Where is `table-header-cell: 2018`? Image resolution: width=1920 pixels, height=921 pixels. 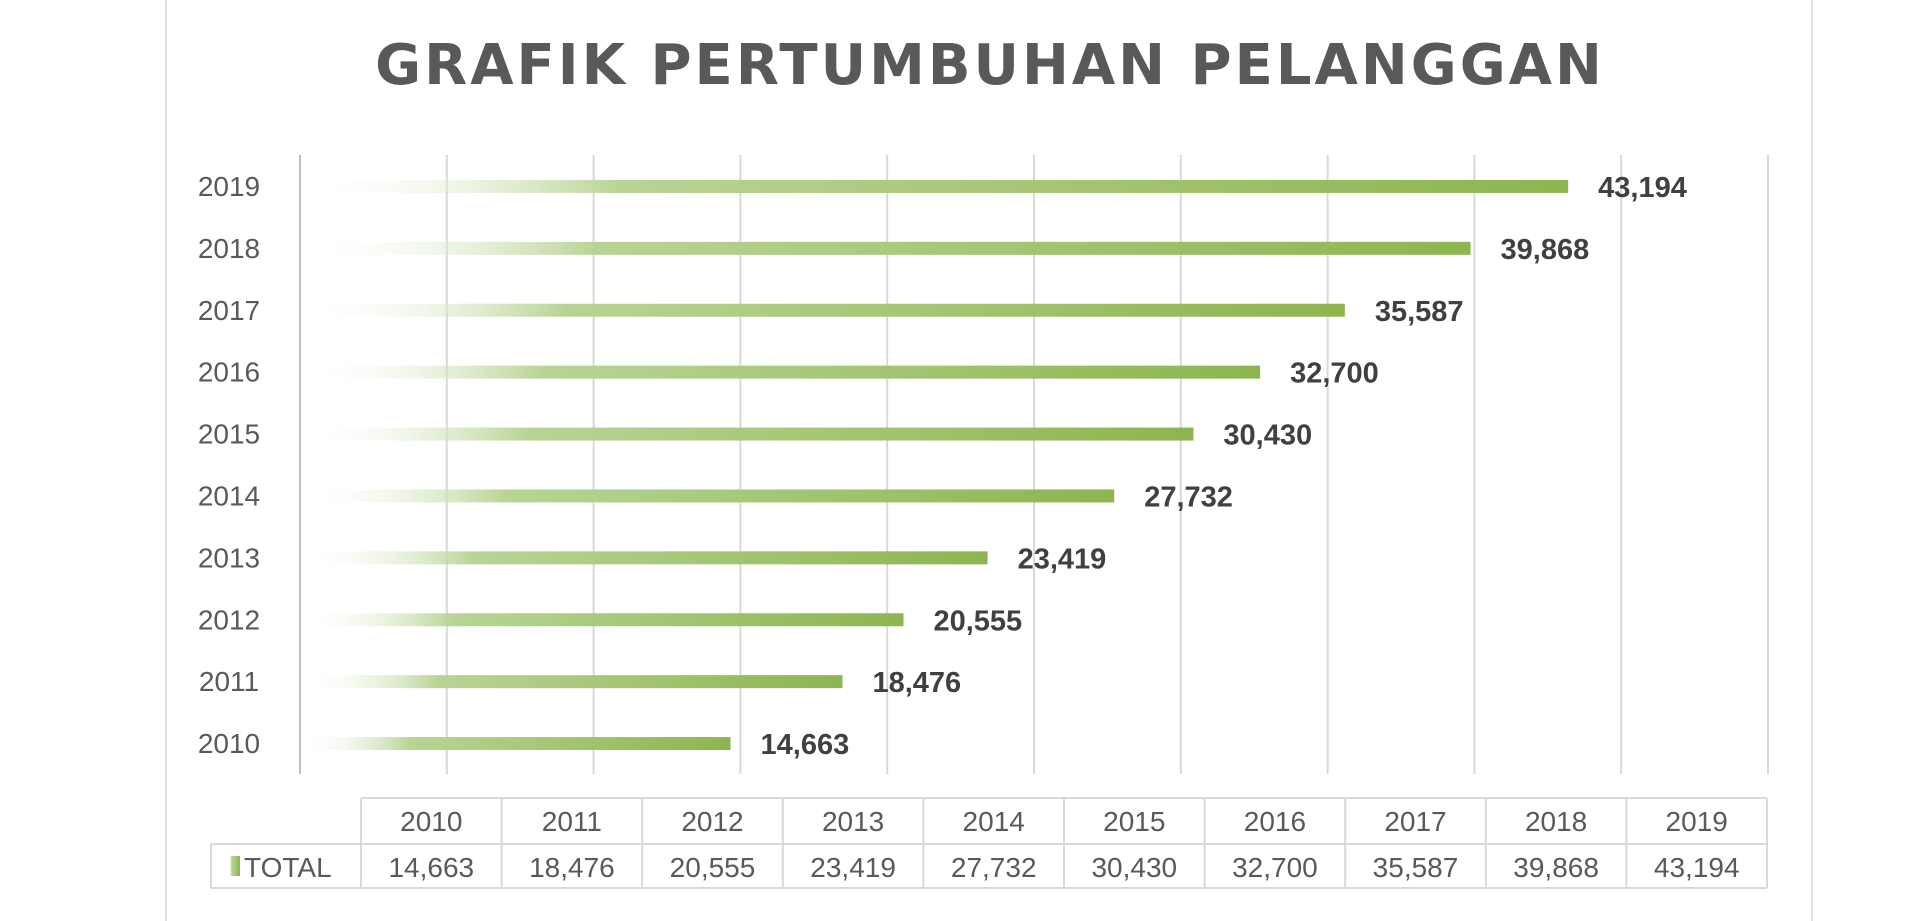 table-header-cell: 2018 is located at coordinates (1556, 821).